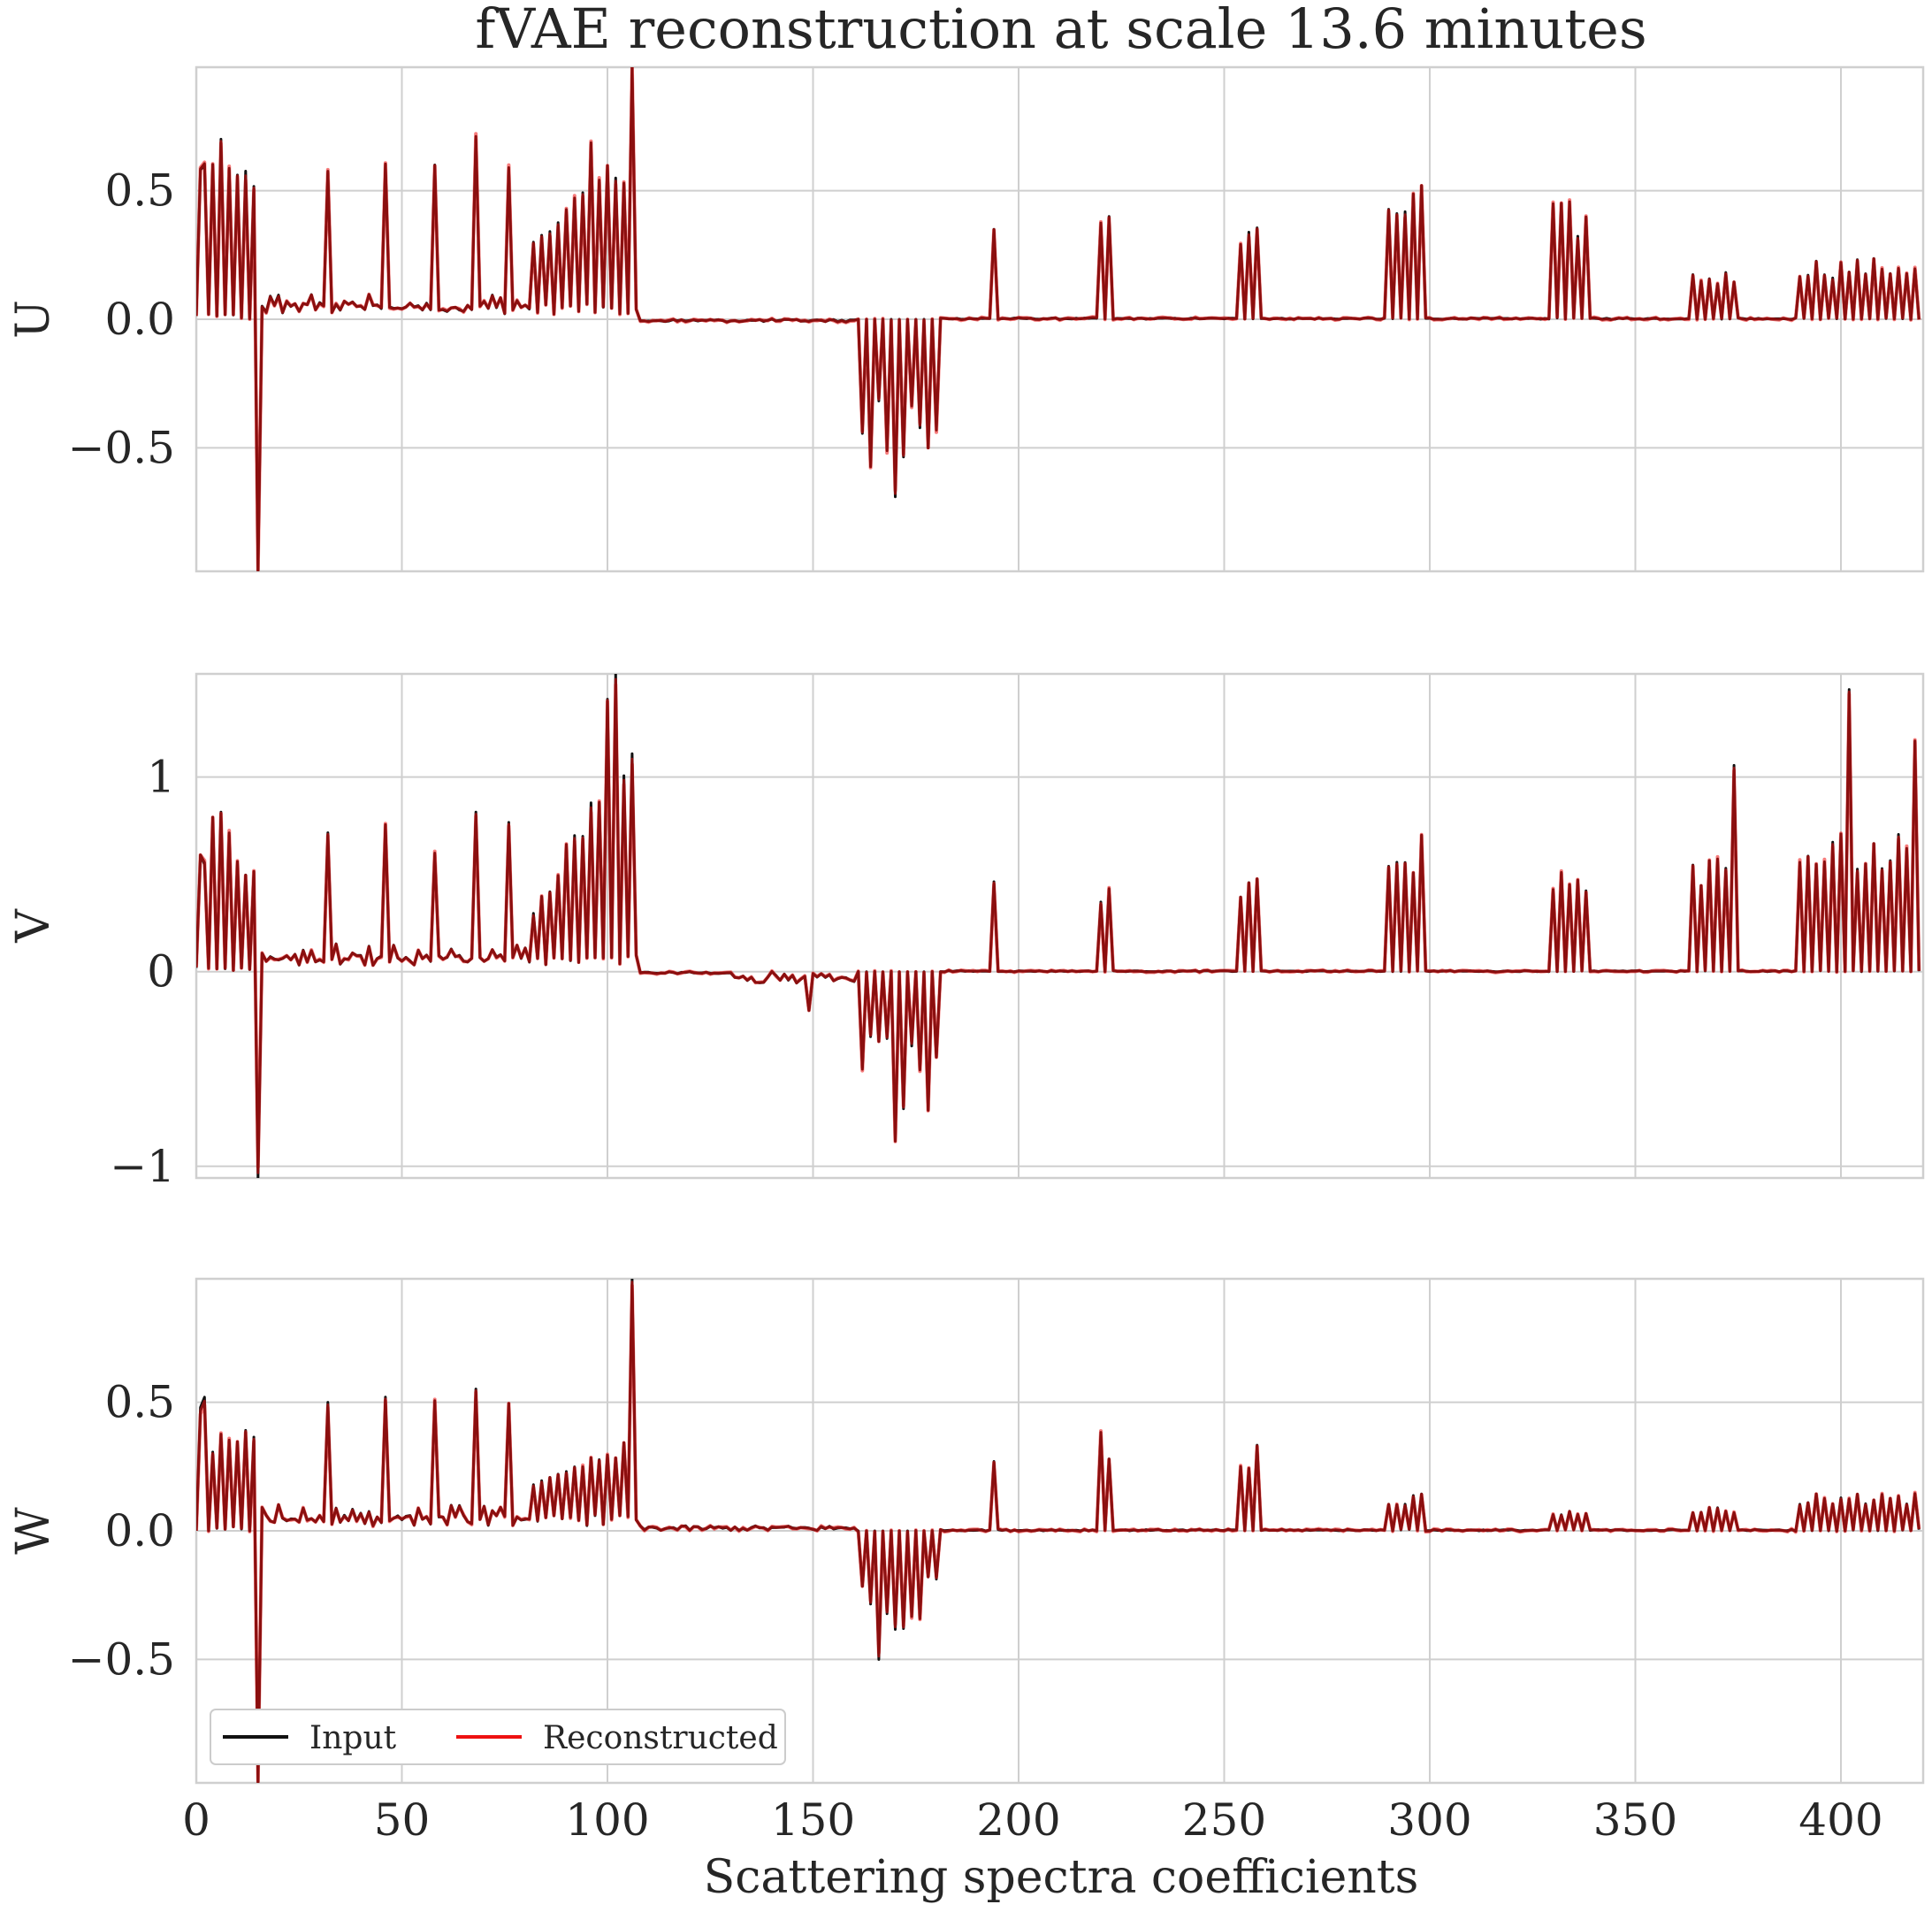 The width and height of the screenshot is (1932, 1912). What do you see at coordinates (142, 1166) in the screenshot?
I see `y-tick-label: −1` at bounding box center [142, 1166].